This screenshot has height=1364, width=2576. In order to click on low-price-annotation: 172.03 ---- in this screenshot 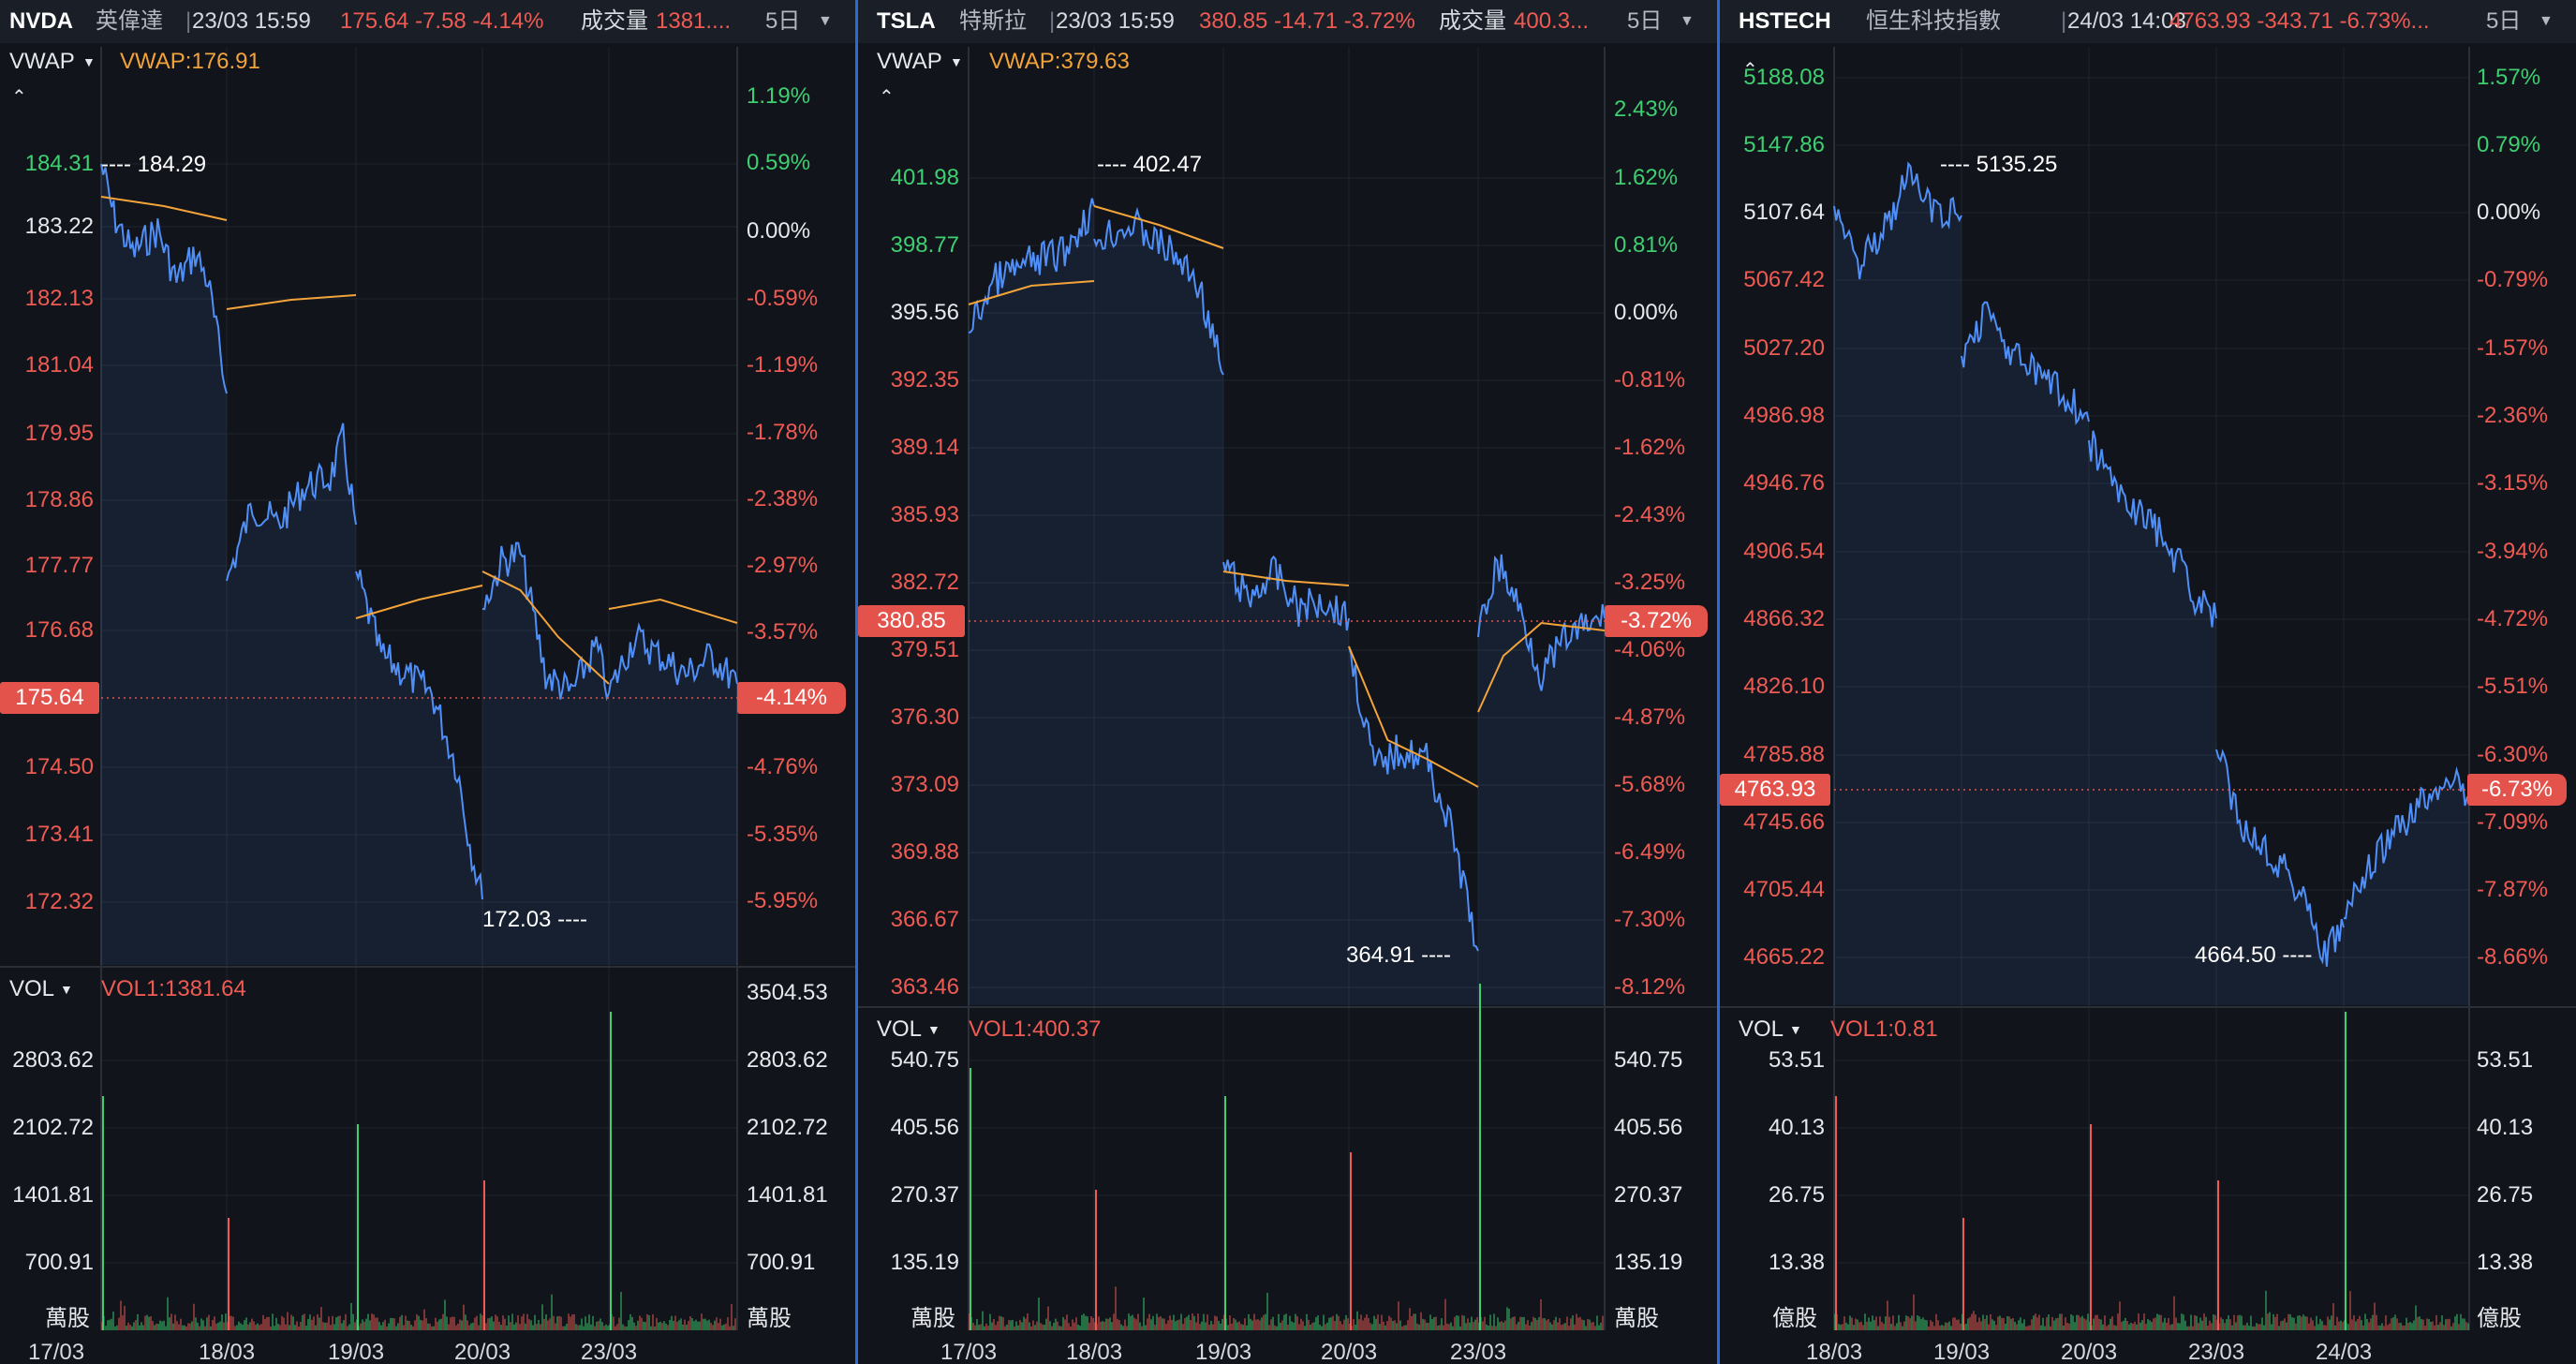, I will do `click(534, 920)`.